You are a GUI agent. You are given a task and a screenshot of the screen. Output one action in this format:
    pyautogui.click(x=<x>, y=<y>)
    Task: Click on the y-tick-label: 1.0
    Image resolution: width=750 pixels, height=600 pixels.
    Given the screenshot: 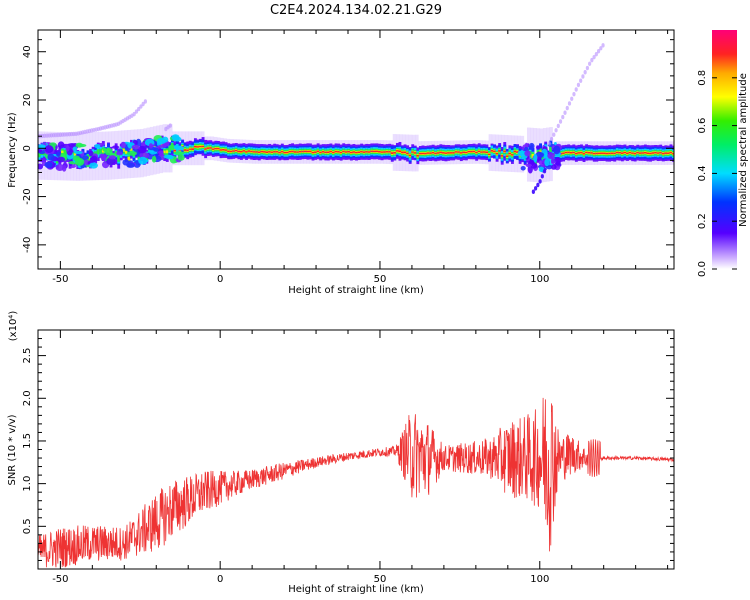 What is the action you would take?
    pyautogui.click(x=27, y=484)
    